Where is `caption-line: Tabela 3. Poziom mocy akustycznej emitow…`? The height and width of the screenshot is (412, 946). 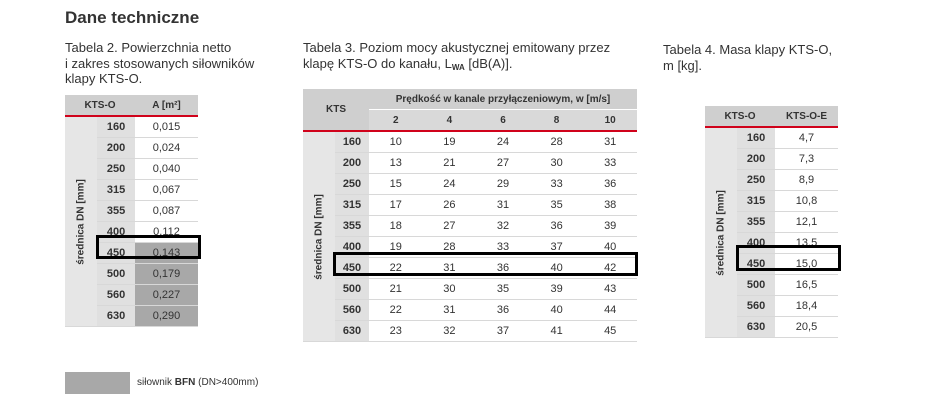
caption-line: Tabela 3. Poziom mocy akustycznej emitow… is located at coordinates (457, 47).